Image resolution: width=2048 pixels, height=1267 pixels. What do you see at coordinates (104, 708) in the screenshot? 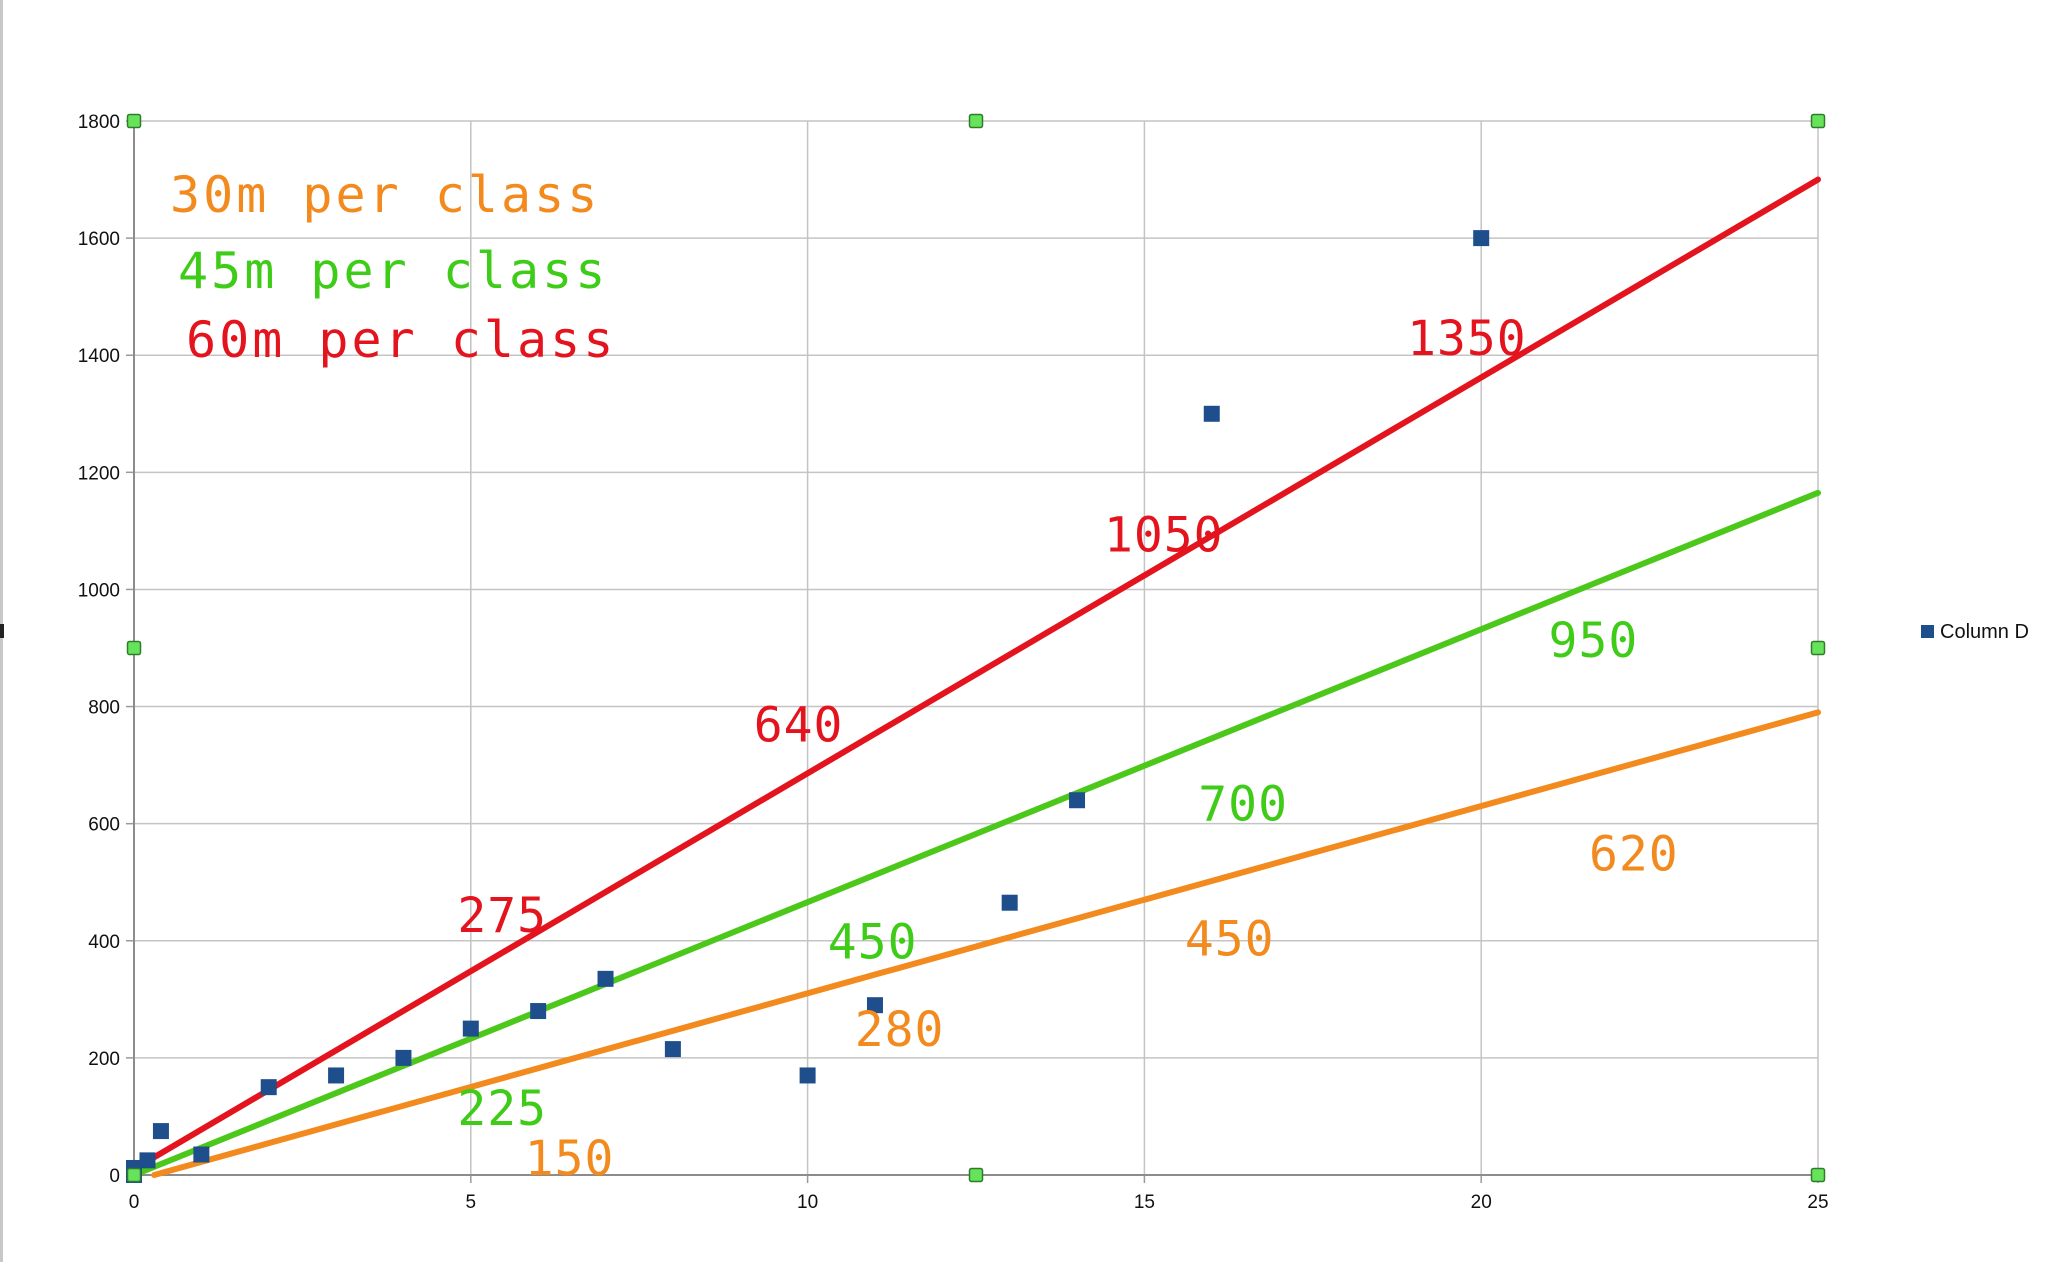
I see `y-tick-label: 800` at bounding box center [104, 708].